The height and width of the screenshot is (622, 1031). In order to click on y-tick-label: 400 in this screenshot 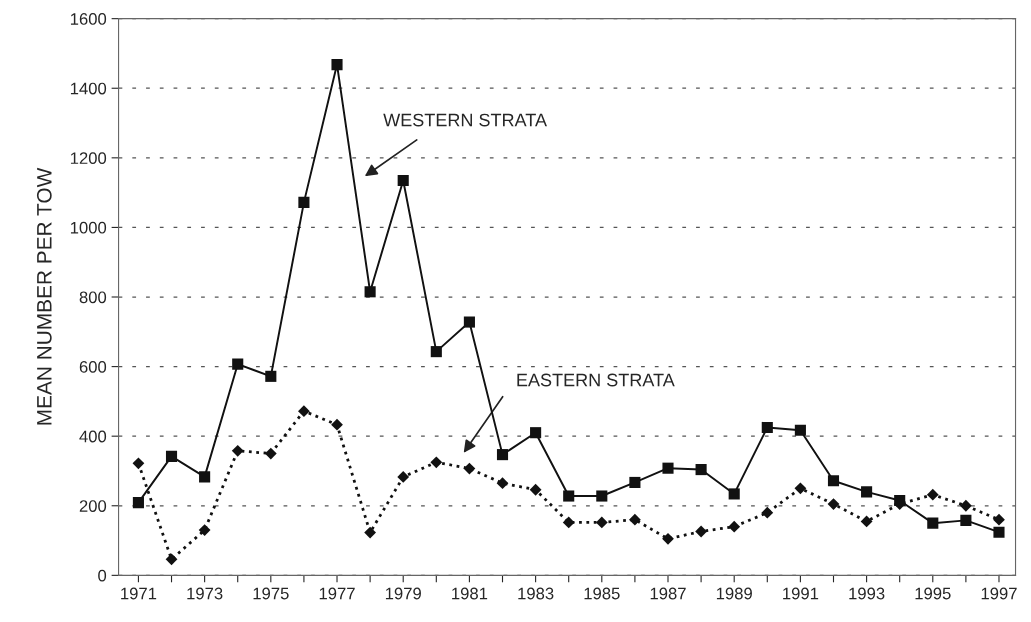, I will do `click(93, 436)`.